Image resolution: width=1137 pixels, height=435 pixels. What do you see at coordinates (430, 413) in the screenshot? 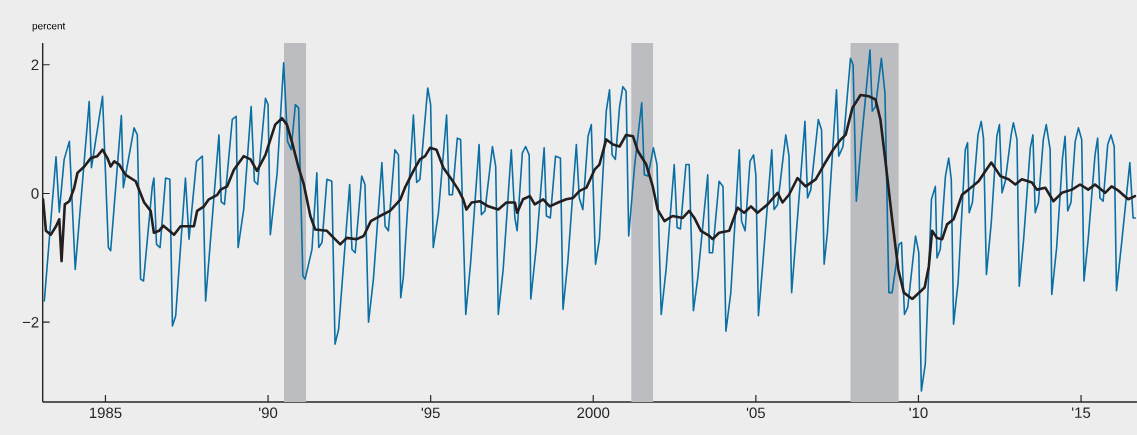
I see `x-tick-label: '95` at bounding box center [430, 413].